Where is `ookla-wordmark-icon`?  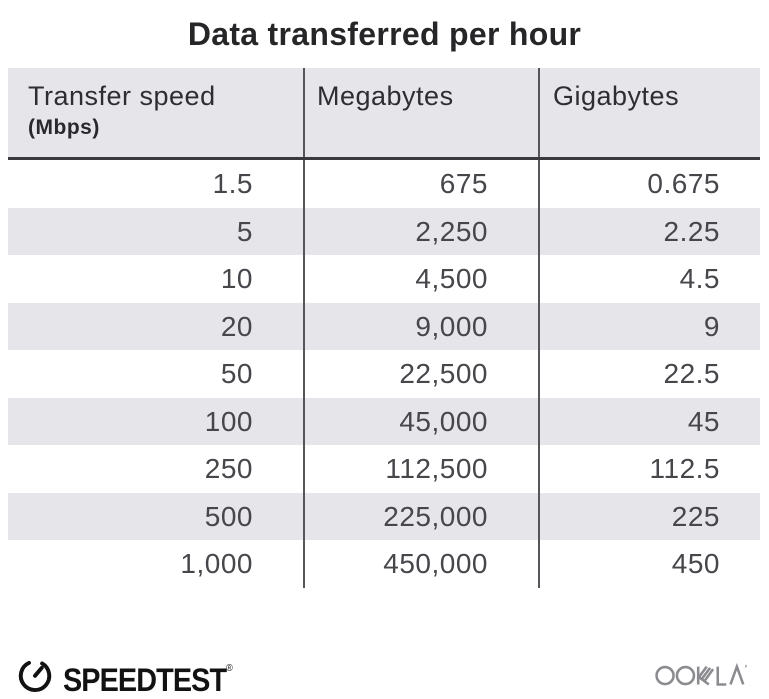
ookla-wordmark-icon is located at coordinates (701, 674).